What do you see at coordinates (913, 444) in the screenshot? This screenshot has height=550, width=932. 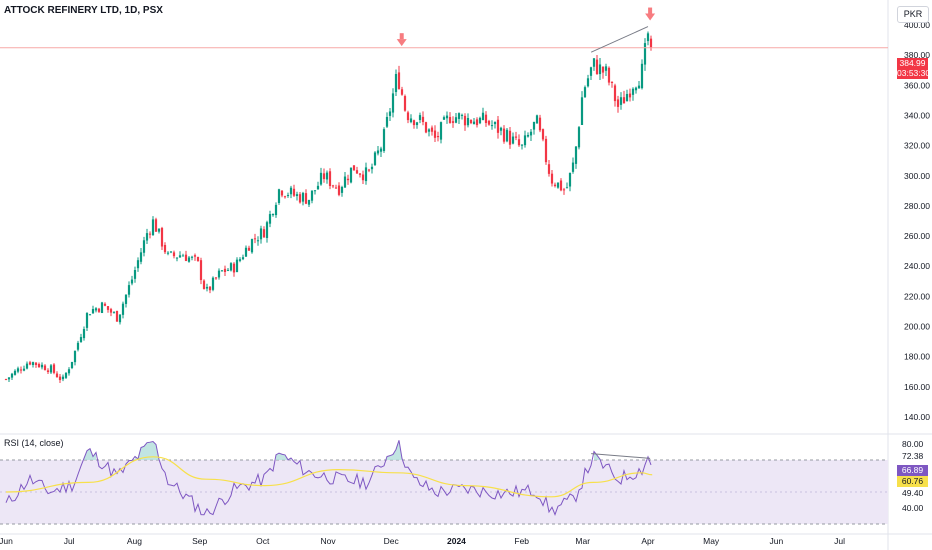 I see `rsi-tick-label: 80.00` at bounding box center [913, 444].